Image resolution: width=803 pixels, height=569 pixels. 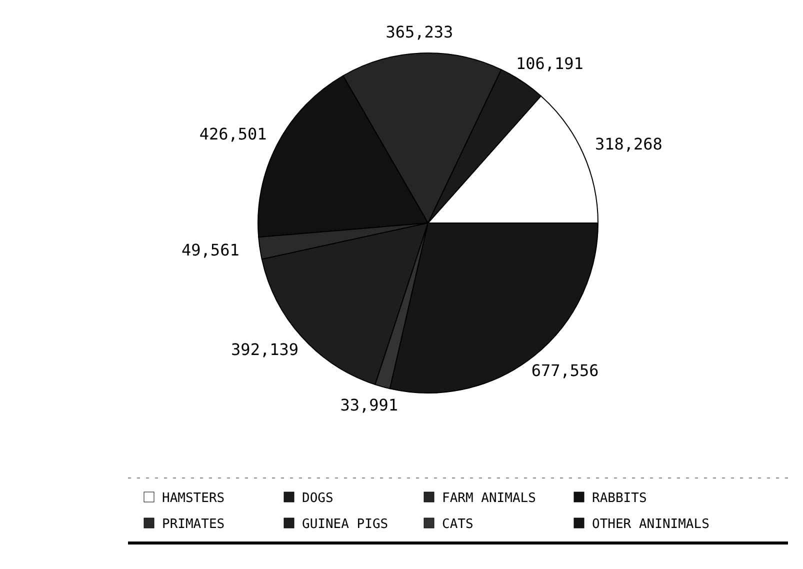 What do you see at coordinates (628, 144) in the screenshot?
I see `data-label: 318,268` at bounding box center [628, 144].